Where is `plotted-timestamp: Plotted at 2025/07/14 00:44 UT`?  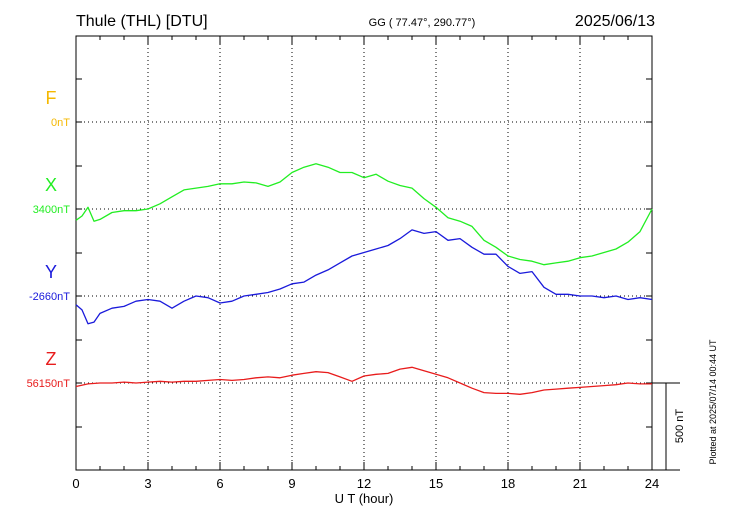 plotted-timestamp: Plotted at 2025/07/14 00:44 UT is located at coordinates (713, 402).